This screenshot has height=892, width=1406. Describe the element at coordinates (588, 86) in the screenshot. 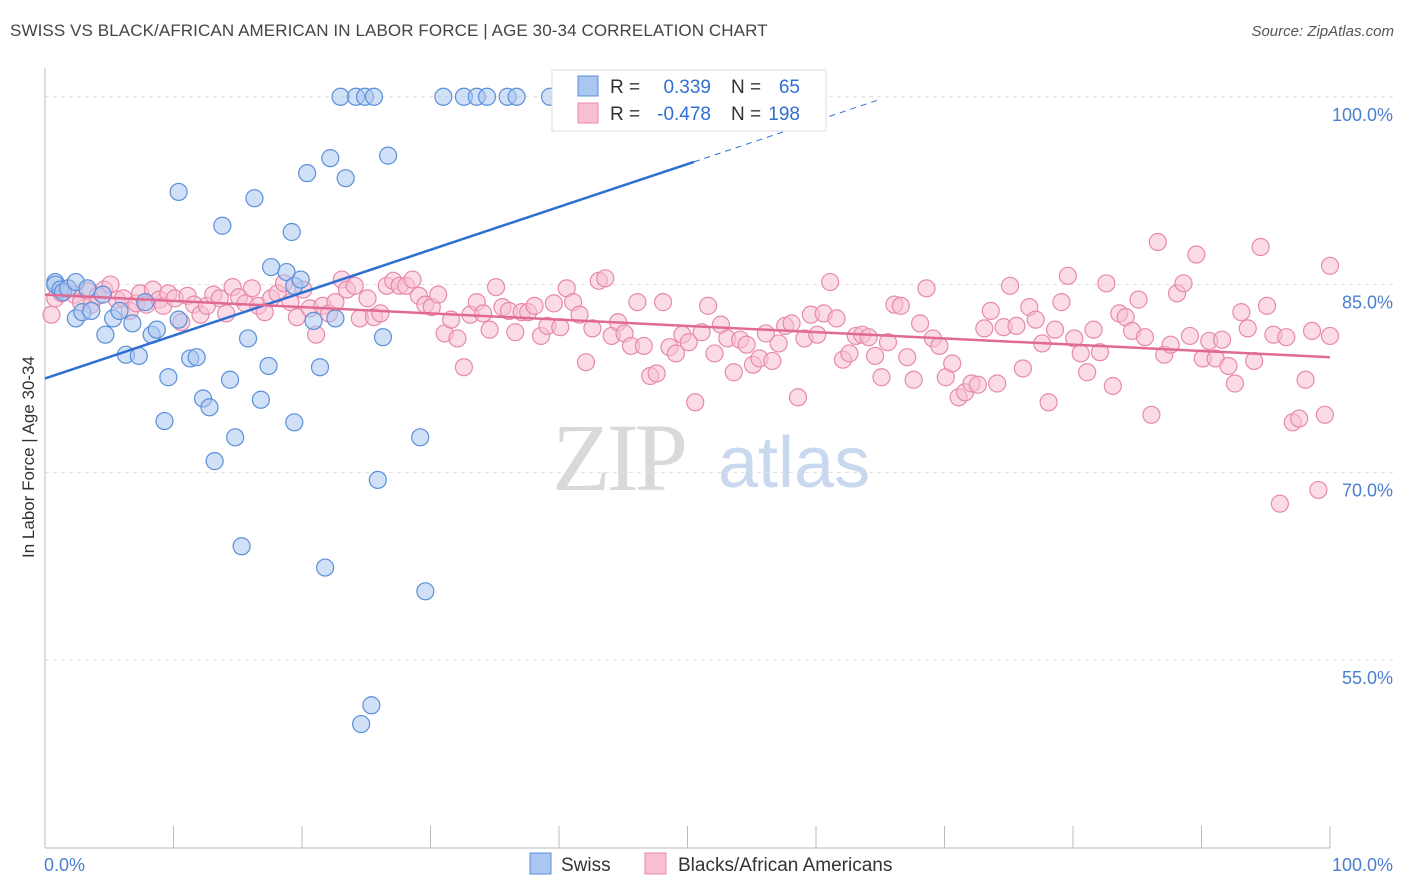

I see `legend-swatch-swiss` at that location.